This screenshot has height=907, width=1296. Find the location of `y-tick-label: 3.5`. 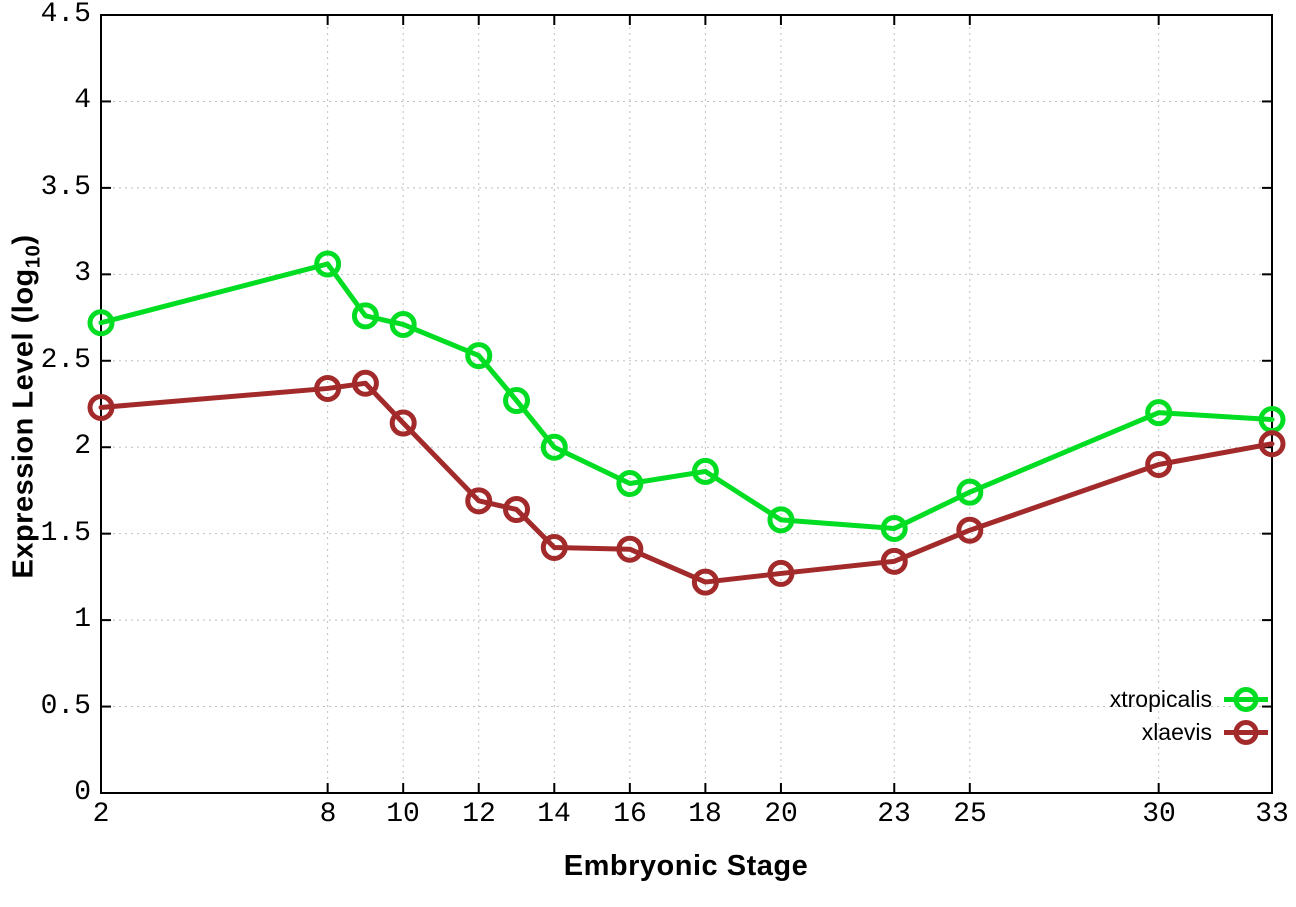

y-tick-label: 3.5 is located at coordinates (65, 187).